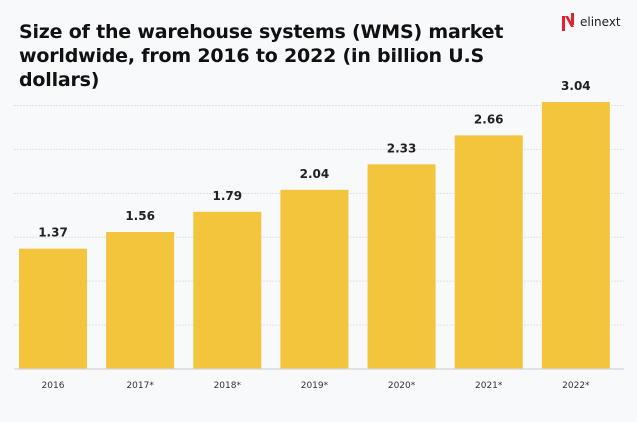 This screenshot has height=422, width=637. I want to click on elinext-logo-icon, so click(568, 22).